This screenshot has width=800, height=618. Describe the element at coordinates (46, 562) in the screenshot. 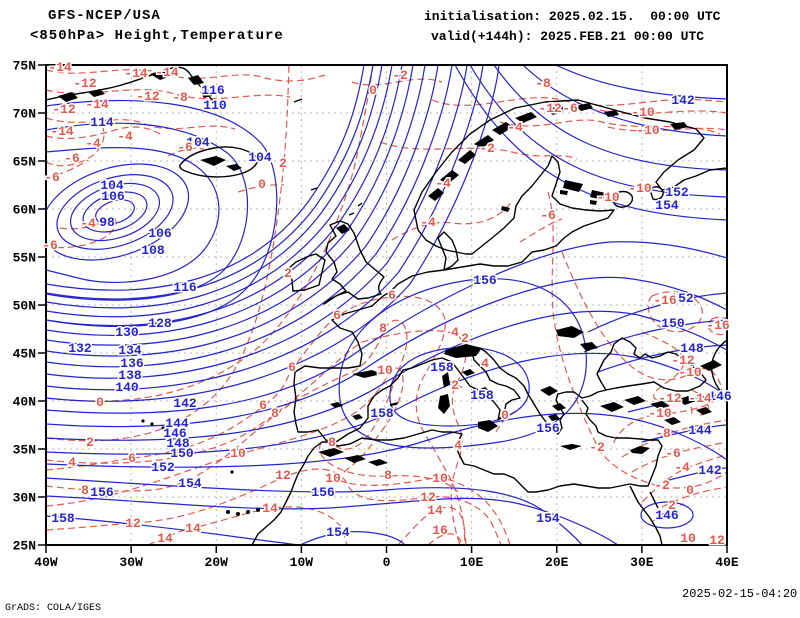

I see `lon-label: 40W` at that location.